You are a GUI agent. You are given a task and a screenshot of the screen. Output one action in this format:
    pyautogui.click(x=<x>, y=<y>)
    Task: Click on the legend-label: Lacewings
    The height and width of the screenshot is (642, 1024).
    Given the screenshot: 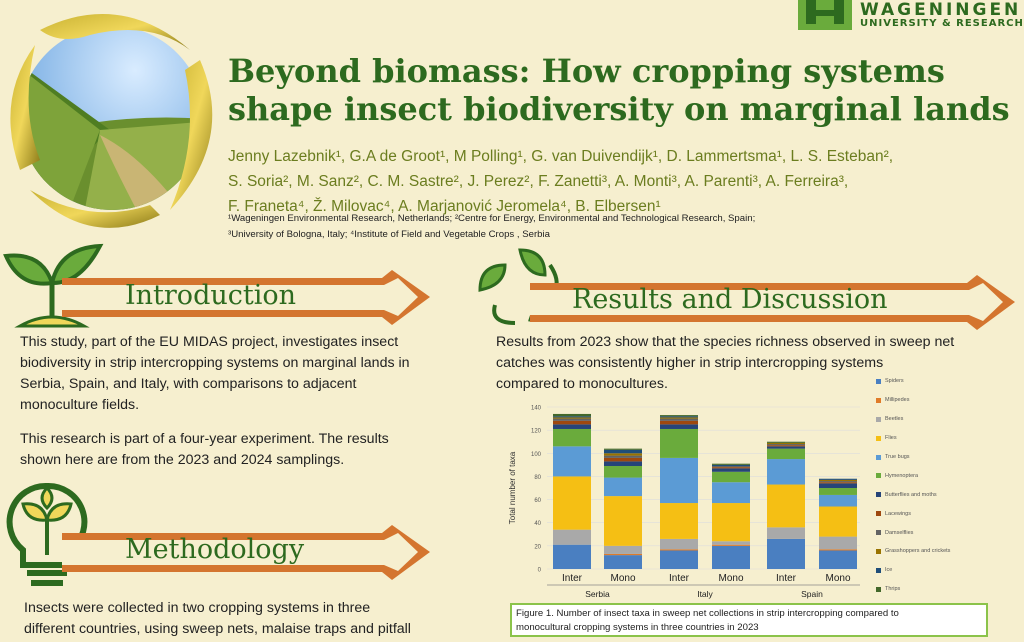 What is the action you would take?
    pyautogui.click(x=898, y=513)
    